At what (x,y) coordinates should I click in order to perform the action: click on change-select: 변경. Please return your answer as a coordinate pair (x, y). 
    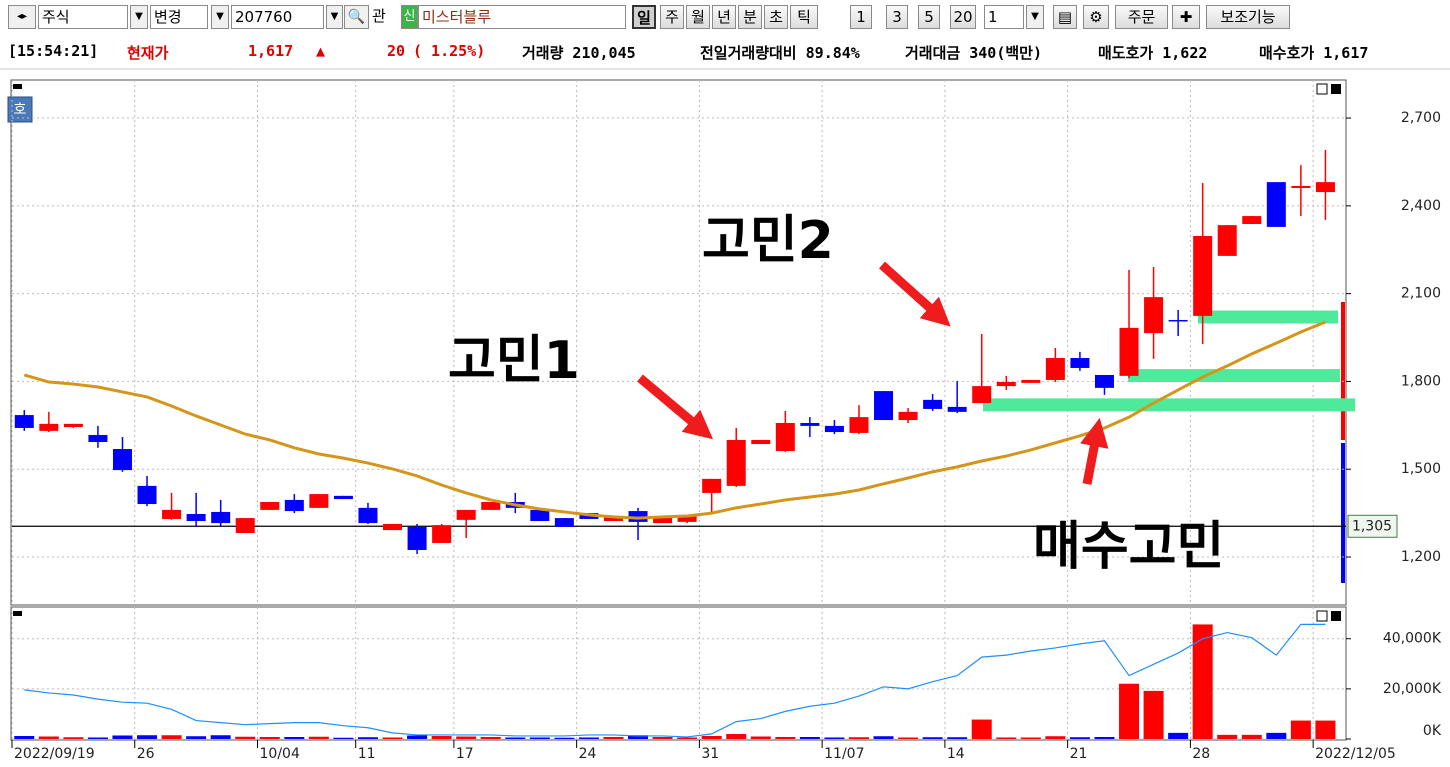
    Looking at the image, I should click on (179, 17).